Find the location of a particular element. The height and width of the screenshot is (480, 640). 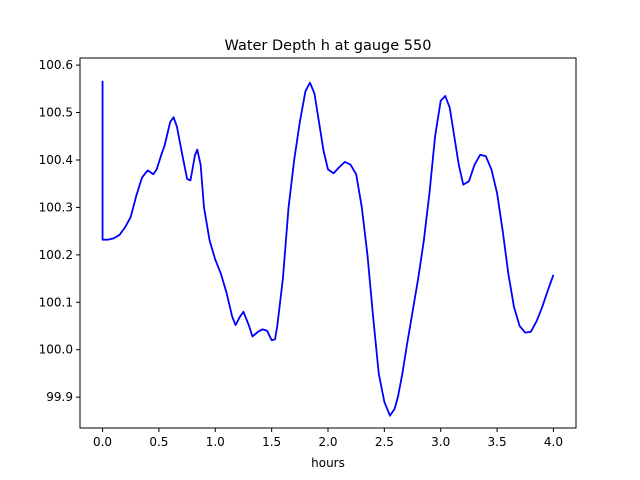

x-axis-label: hours is located at coordinates (328, 463).